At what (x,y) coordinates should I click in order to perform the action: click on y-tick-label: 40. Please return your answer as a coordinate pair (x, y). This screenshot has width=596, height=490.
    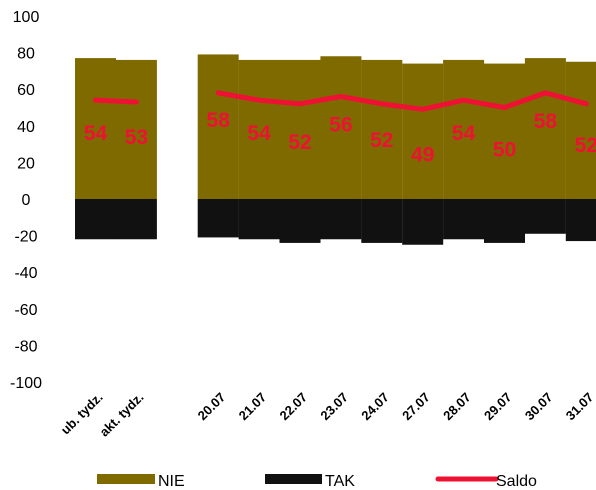
    Looking at the image, I should click on (26, 127).